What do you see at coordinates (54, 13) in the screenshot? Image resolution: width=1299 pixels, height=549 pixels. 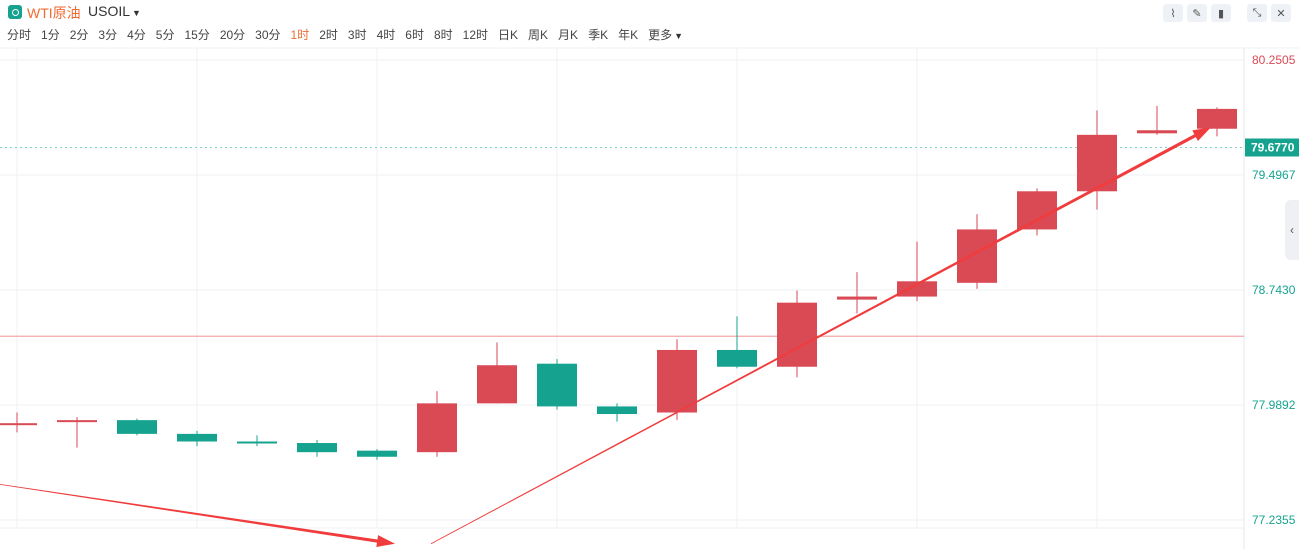 I see `symbol-name: WTI原油` at bounding box center [54, 13].